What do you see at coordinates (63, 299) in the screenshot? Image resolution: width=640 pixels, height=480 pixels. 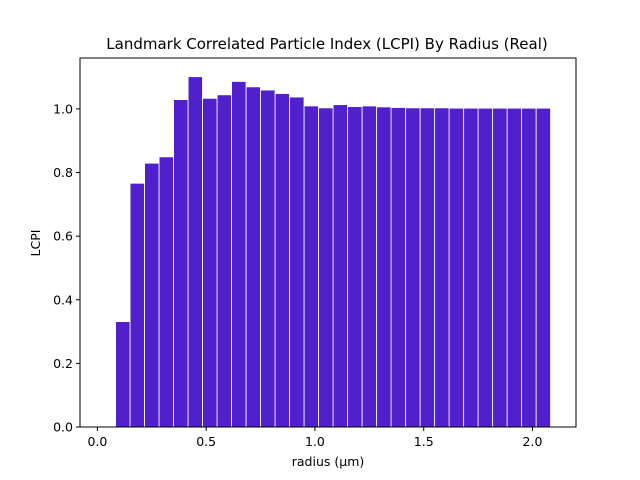 I see `y-tick-label: 0.4` at bounding box center [63, 299].